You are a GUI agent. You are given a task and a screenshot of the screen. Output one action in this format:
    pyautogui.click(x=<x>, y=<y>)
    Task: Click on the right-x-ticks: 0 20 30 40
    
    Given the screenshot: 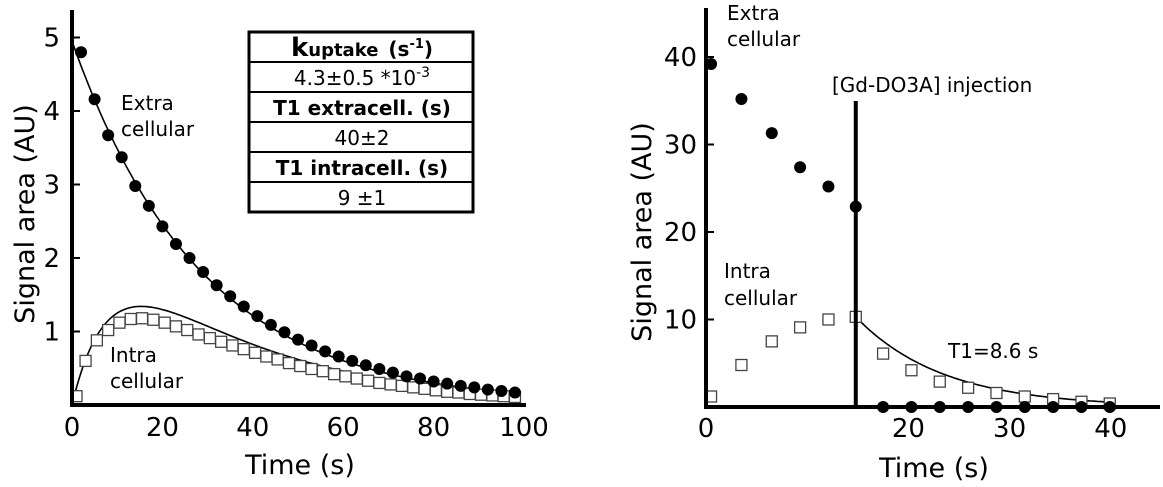 What is the action you would take?
    pyautogui.click(x=913, y=429)
    